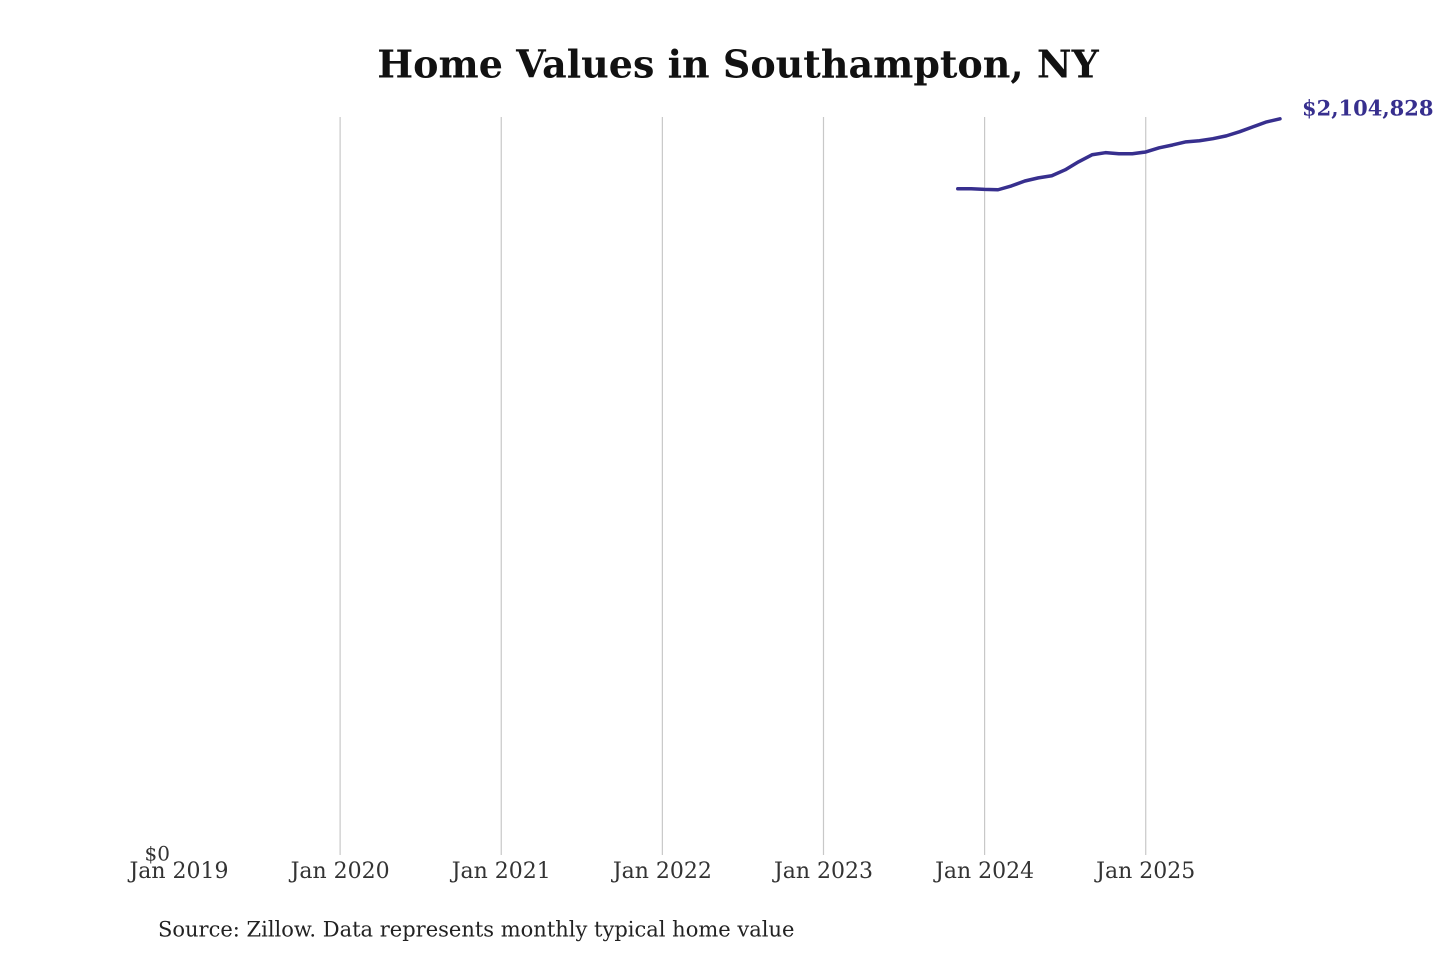 Image resolution: width=1440 pixels, height=960 pixels. Describe the element at coordinates (1119, 154) in the screenshot. I see `series-line` at that location.